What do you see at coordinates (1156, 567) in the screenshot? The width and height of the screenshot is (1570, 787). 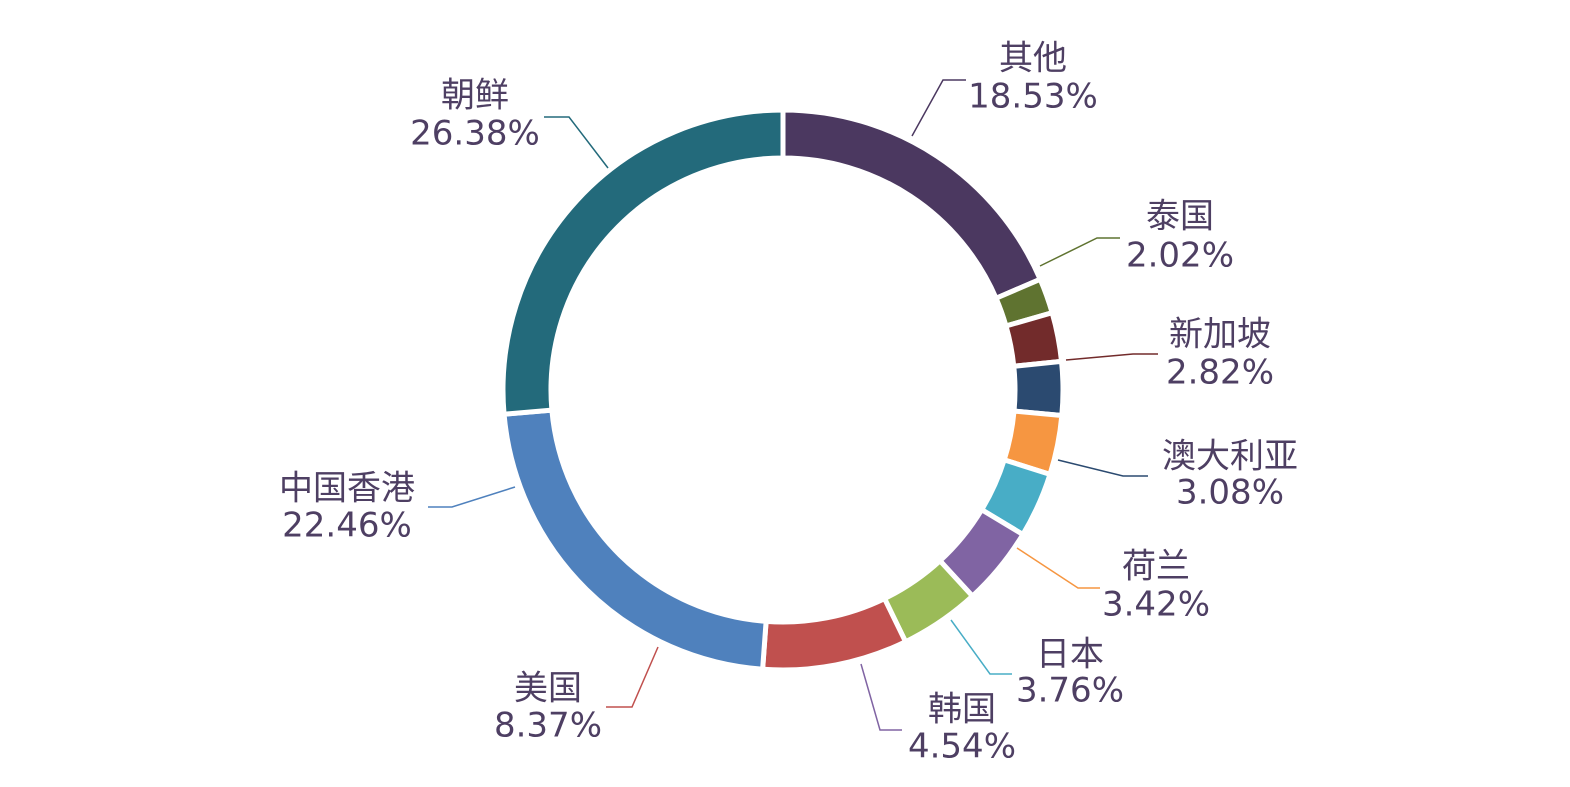 I see `slice-label: 荷兰` at bounding box center [1156, 567].